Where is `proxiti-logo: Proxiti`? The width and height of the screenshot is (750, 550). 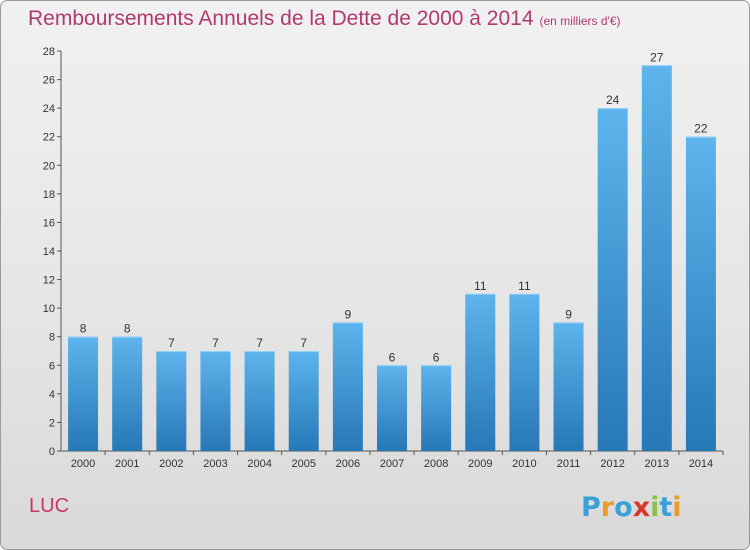 proxiti-logo: Proxiti is located at coordinates (631, 507).